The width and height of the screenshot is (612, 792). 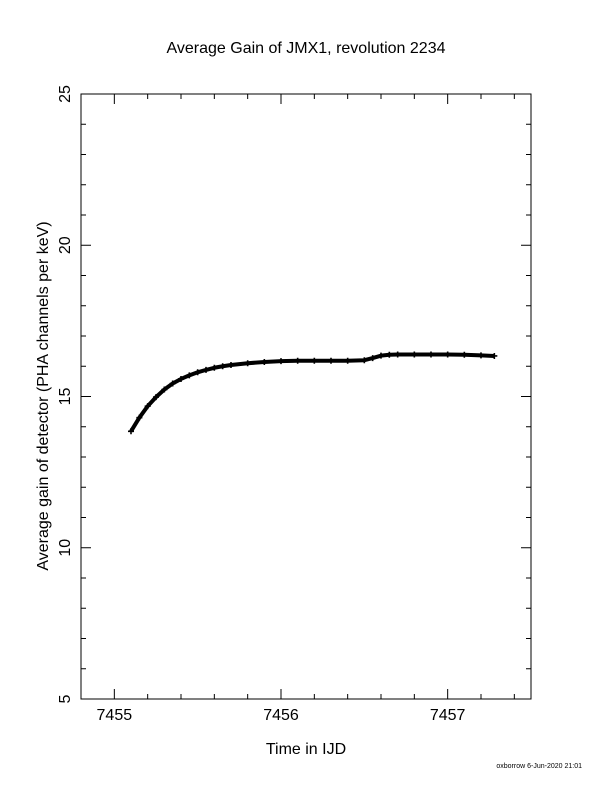 I want to click on data-trace, so click(x=312, y=392).